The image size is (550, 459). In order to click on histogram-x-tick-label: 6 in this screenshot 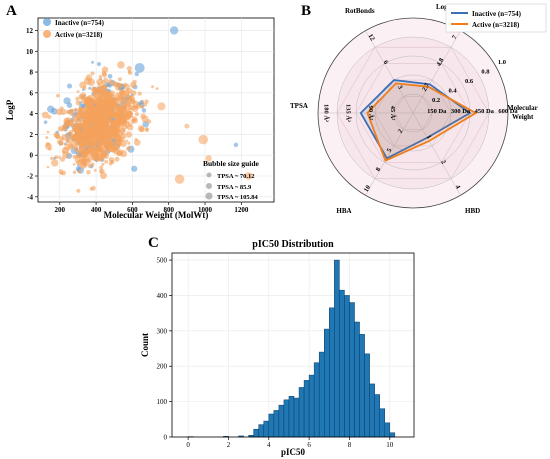, I will do `click(309, 445)`.